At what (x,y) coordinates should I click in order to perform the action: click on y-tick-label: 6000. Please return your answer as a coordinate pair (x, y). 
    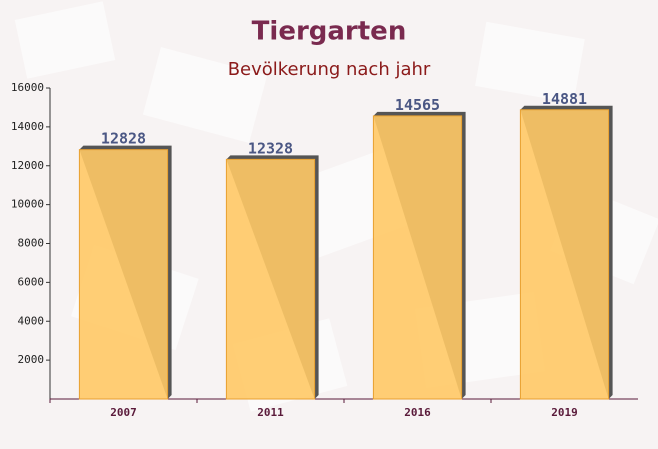
    Looking at the image, I should click on (31, 281).